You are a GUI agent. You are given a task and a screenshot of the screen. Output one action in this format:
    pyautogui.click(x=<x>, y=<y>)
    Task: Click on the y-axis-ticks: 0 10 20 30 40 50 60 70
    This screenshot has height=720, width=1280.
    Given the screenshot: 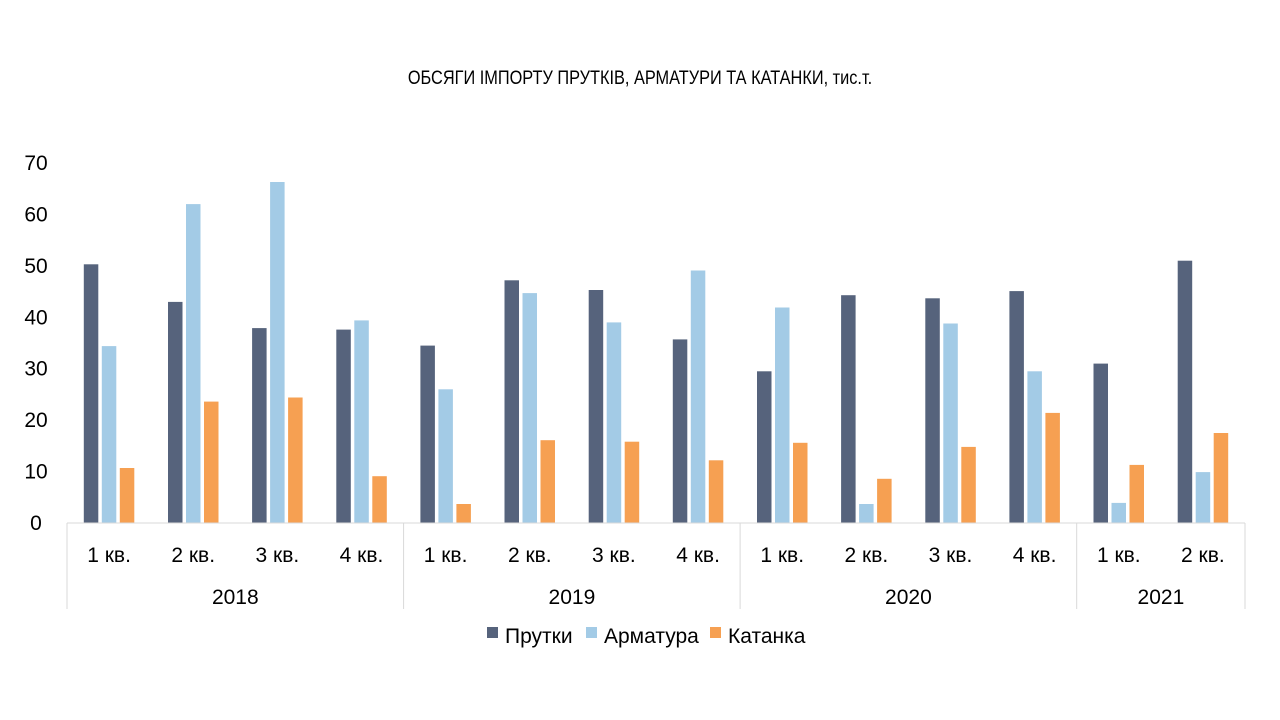 What is the action you would take?
    pyautogui.click(x=35, y=343)
    